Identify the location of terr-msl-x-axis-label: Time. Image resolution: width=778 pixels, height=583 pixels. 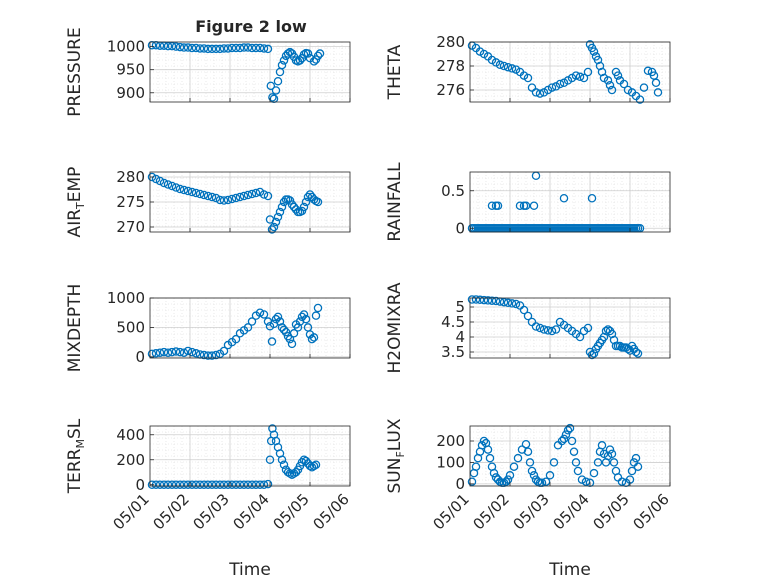
(249, 570).